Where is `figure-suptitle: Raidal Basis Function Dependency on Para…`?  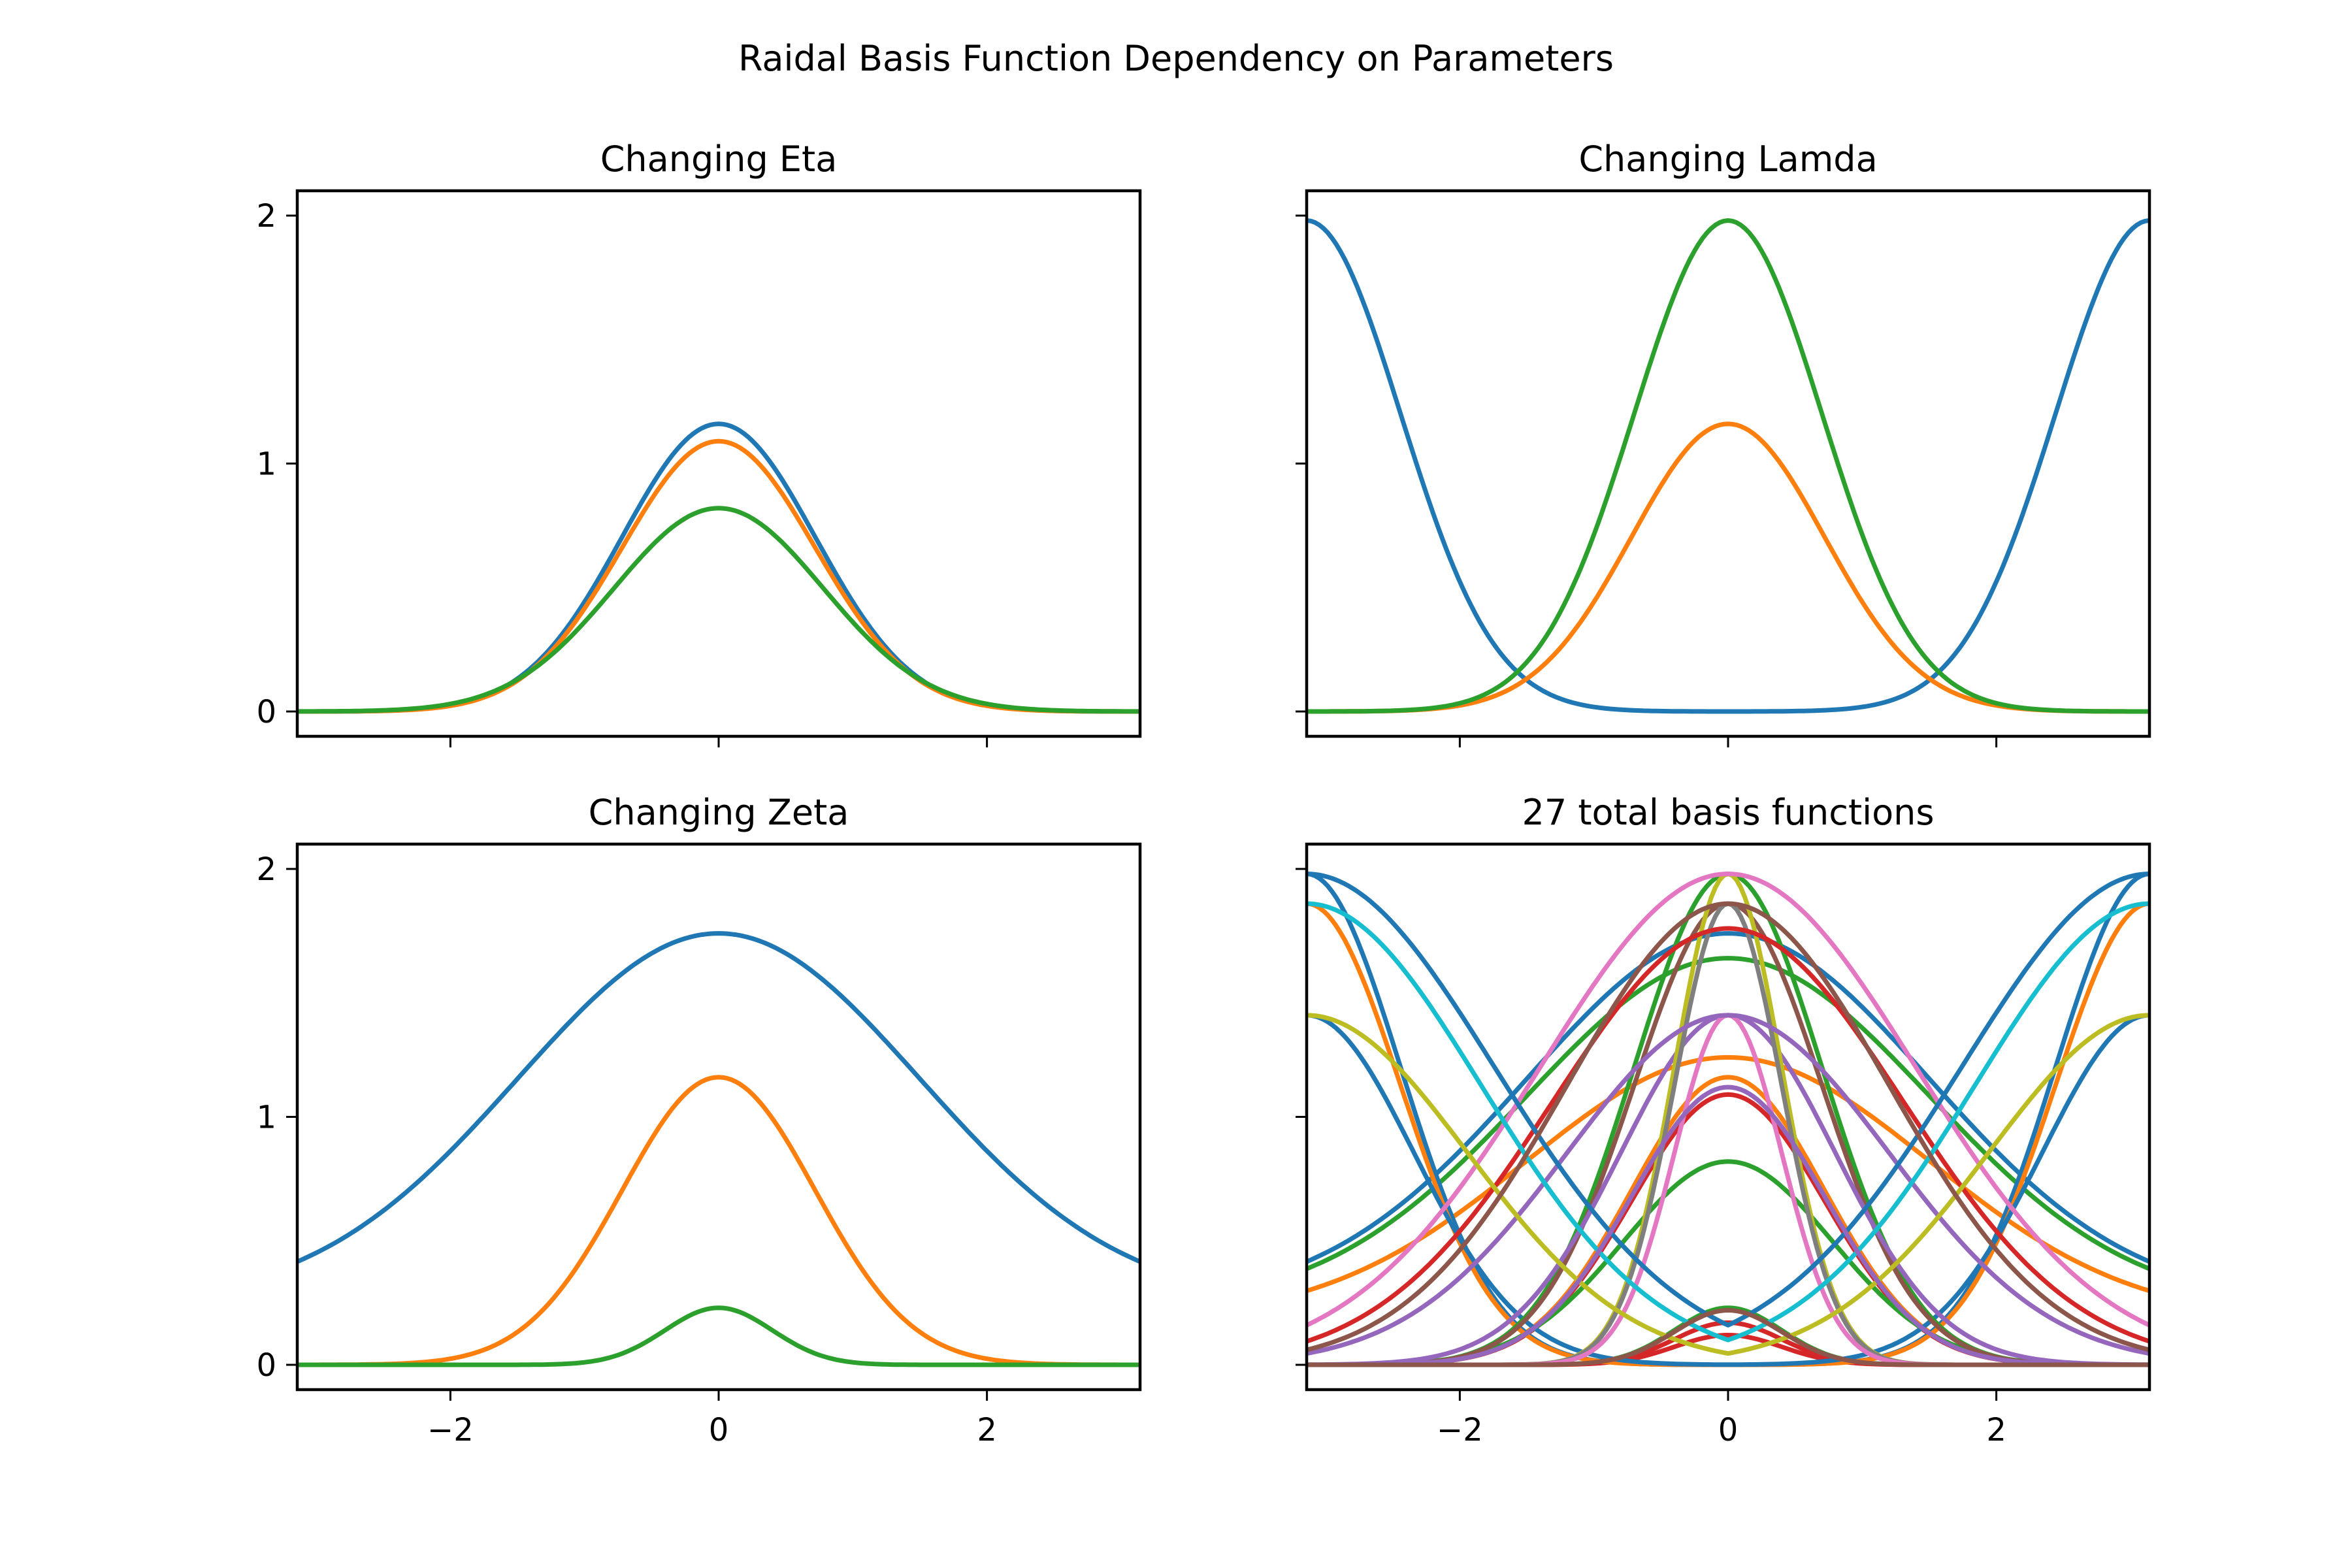 figure-suptitle: Raidal Basis Function Dependency on Para… is located at coordinates (1176, 58).